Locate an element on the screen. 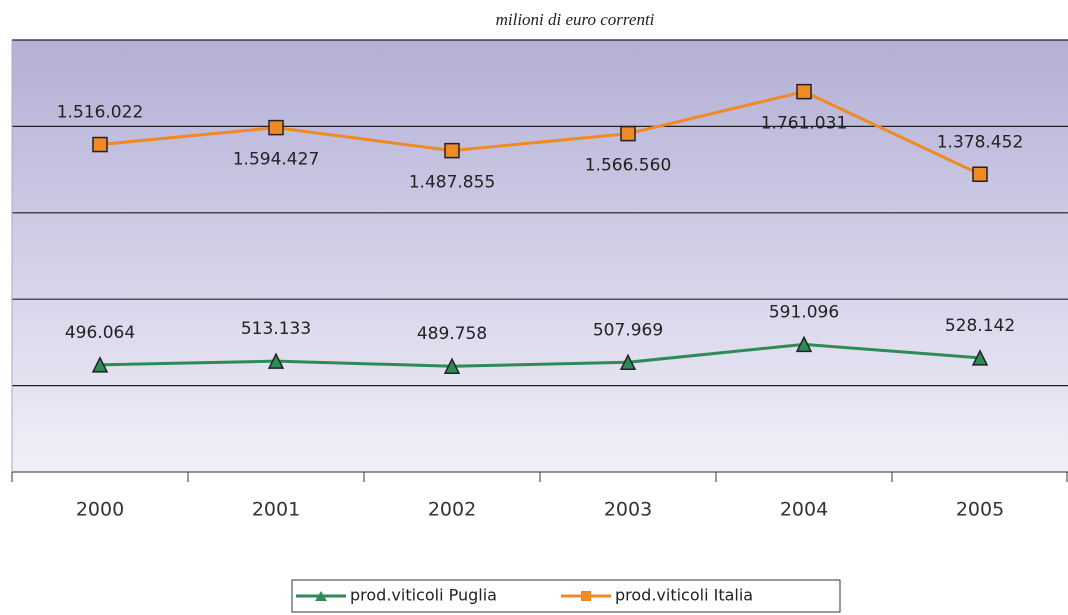  legend-label: prod.viticoli Italia is located at coordinates (684, 595).